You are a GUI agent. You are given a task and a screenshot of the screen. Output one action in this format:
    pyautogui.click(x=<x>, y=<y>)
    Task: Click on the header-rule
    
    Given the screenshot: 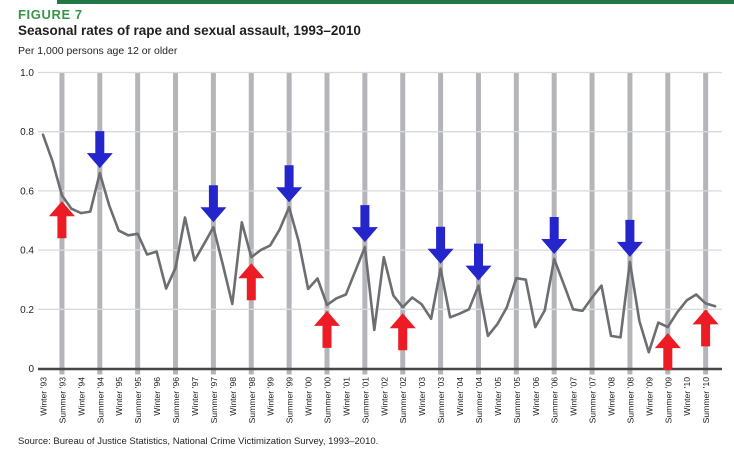 What is the action you would take?
    pyautogui.click(x=395, y=2)
    